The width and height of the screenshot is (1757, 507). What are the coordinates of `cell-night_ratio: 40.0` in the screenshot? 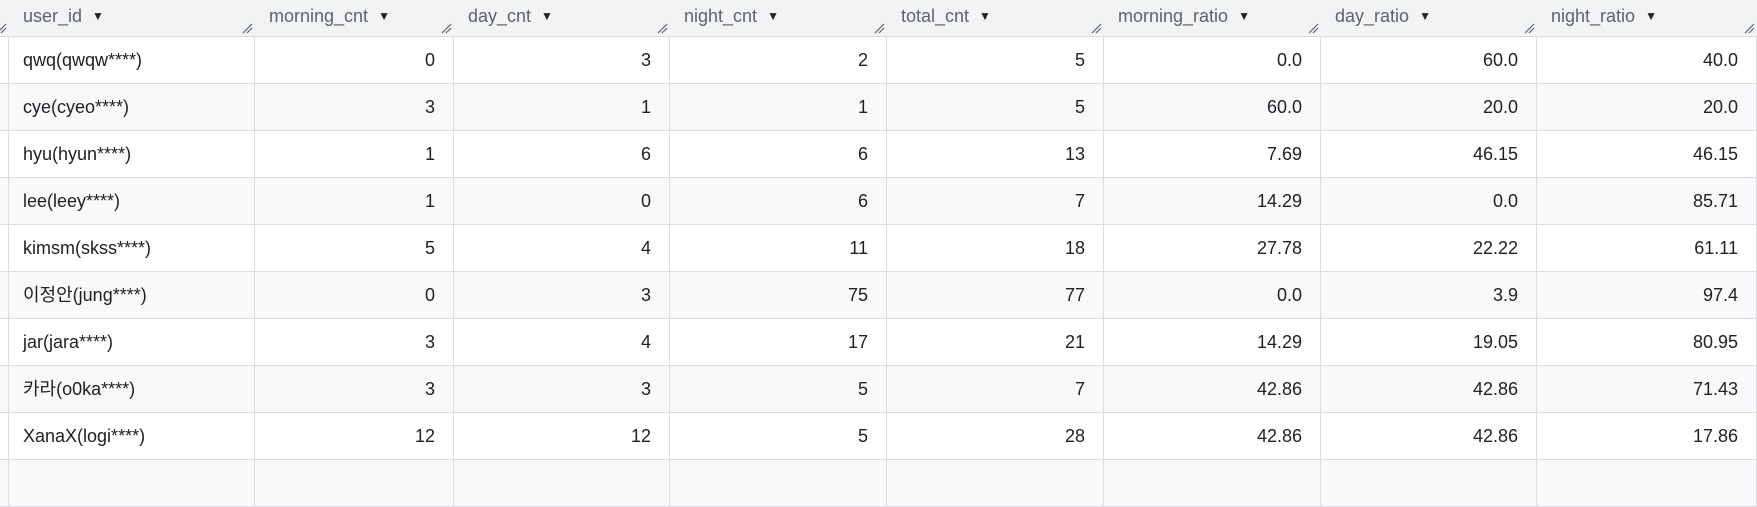 It's located at (1647, 60).